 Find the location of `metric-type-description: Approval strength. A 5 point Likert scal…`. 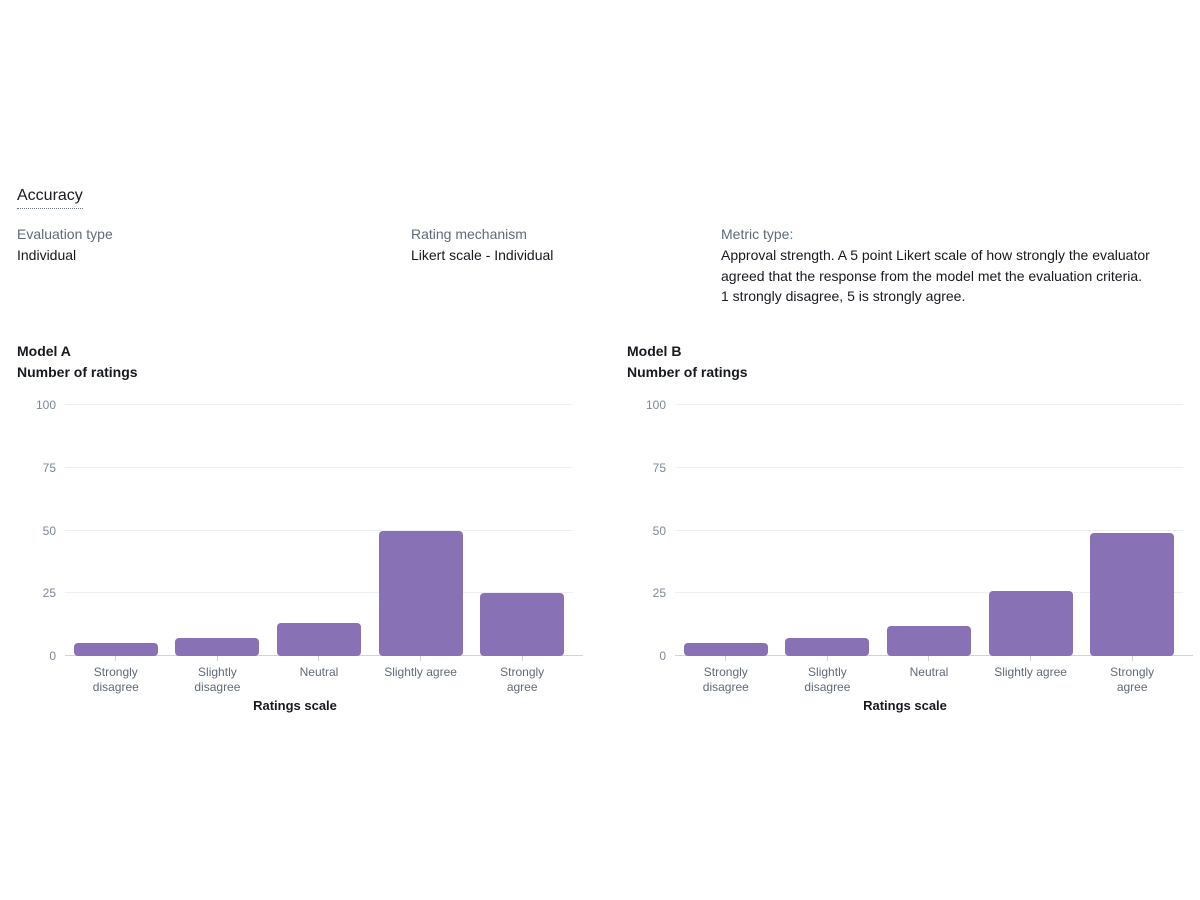

metric-type-description: Approval strength. A 5 point Likert scal… is located at coordinates (935, 275).